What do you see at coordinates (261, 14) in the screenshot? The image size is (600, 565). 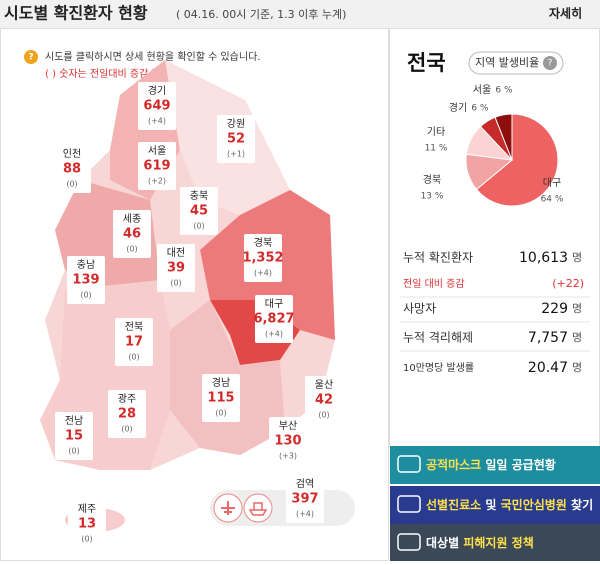 I see `subtitle: ( 04.16. 00시 기준, 1.3 이후 누계)` at bounding box center [261, 14].